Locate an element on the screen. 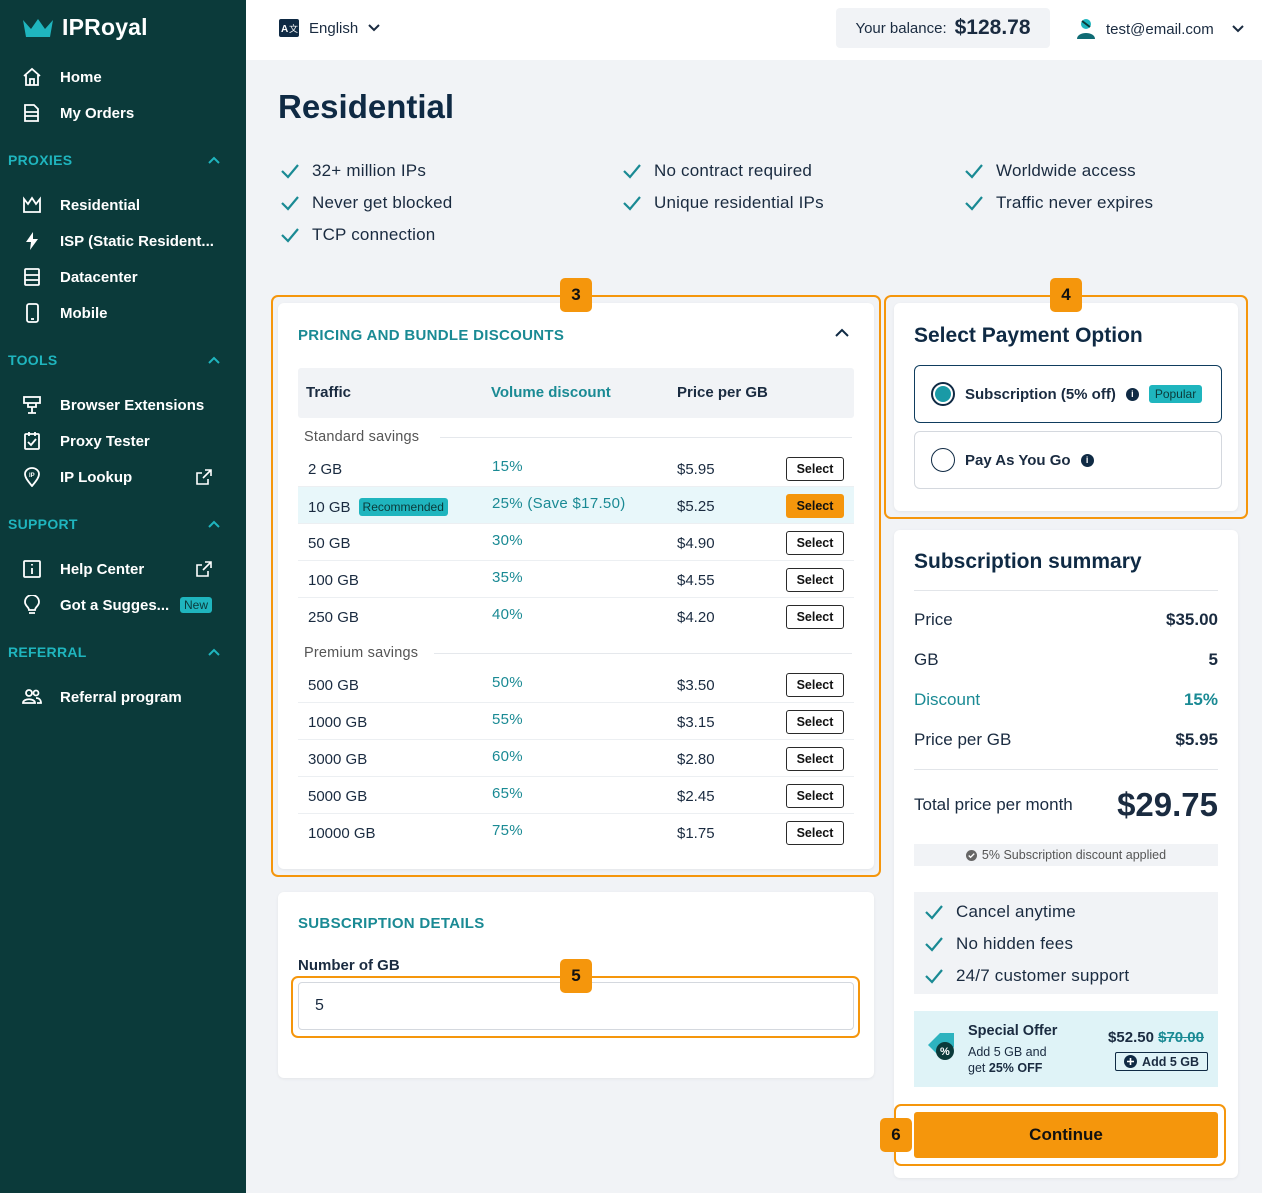 The image size is (1262, 1193). bolt-icon is located at coordinates (32, 241).